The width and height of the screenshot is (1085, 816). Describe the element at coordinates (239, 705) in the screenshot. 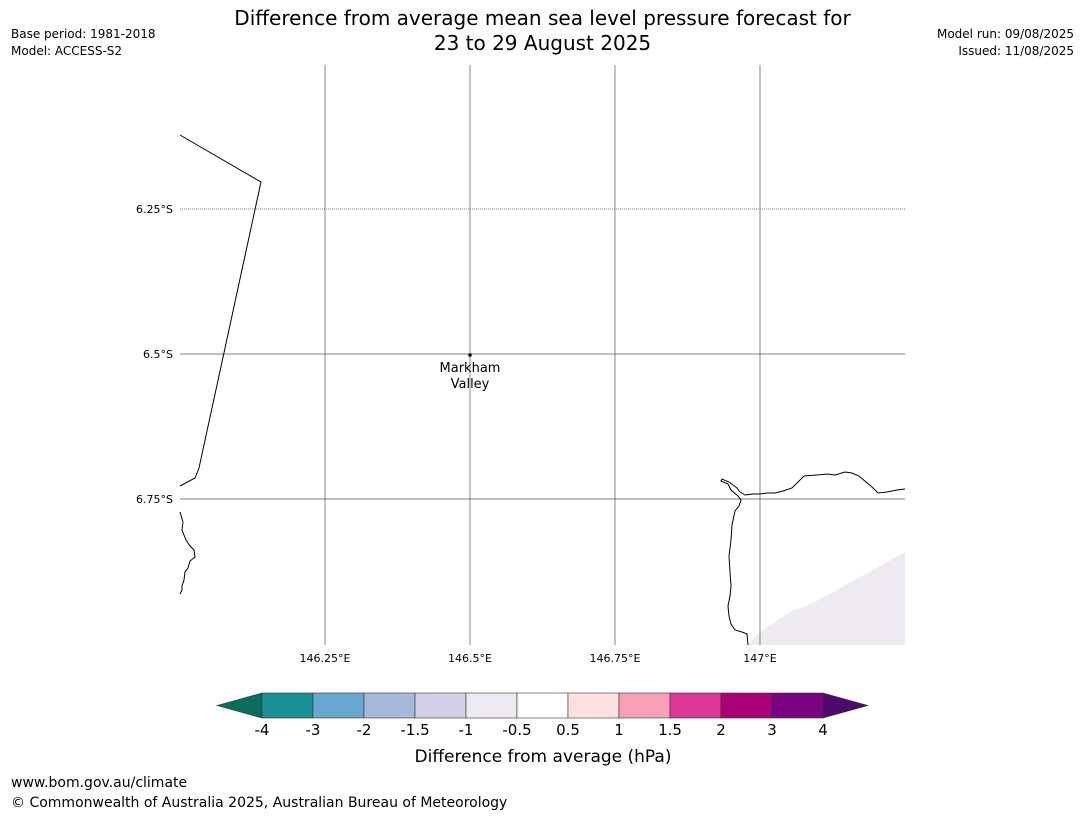

I see `colorbar-extend-low` at that location.